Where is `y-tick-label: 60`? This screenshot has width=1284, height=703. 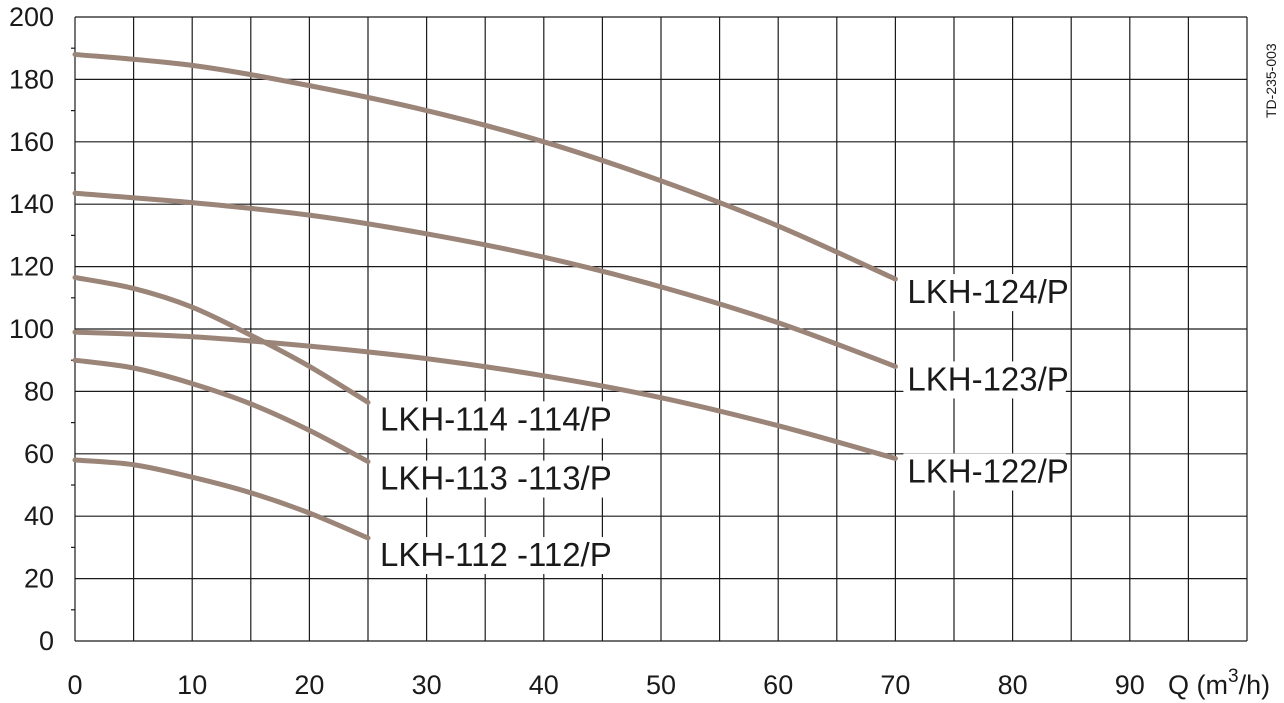
y-tick-label: 60 is located at coordinates (39, 454).